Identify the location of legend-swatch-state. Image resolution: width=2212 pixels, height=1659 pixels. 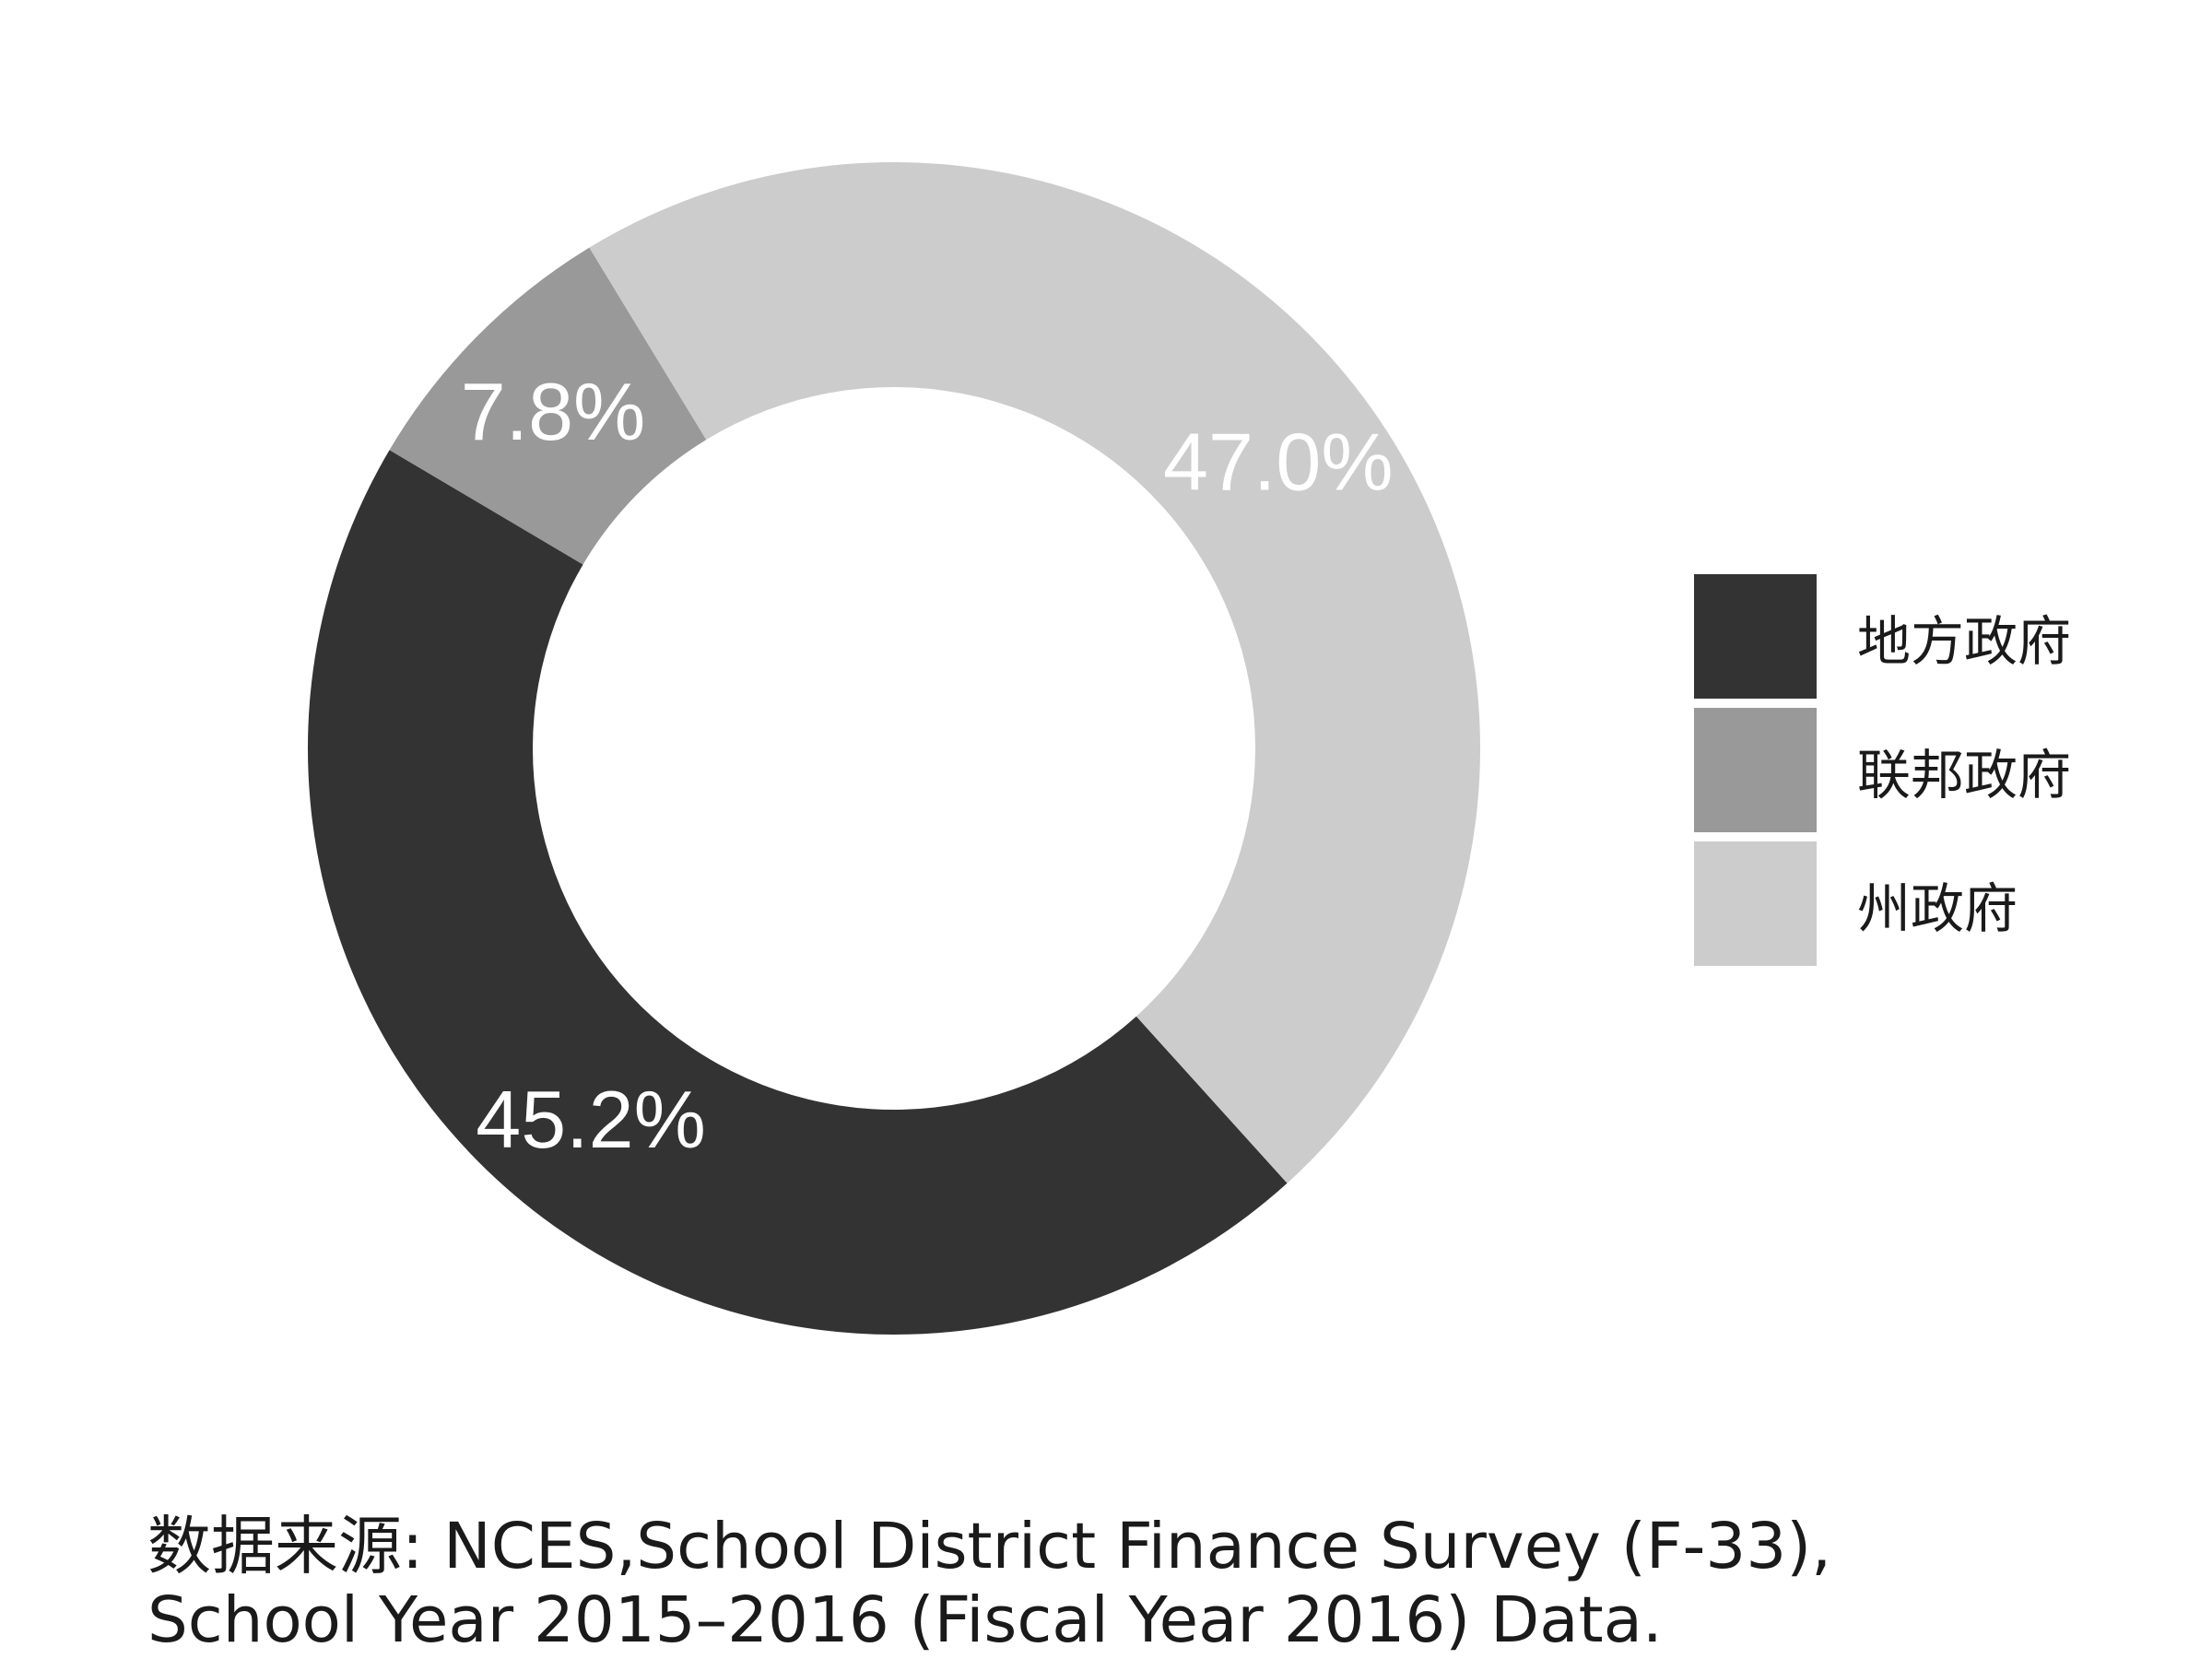
(1755, 903).